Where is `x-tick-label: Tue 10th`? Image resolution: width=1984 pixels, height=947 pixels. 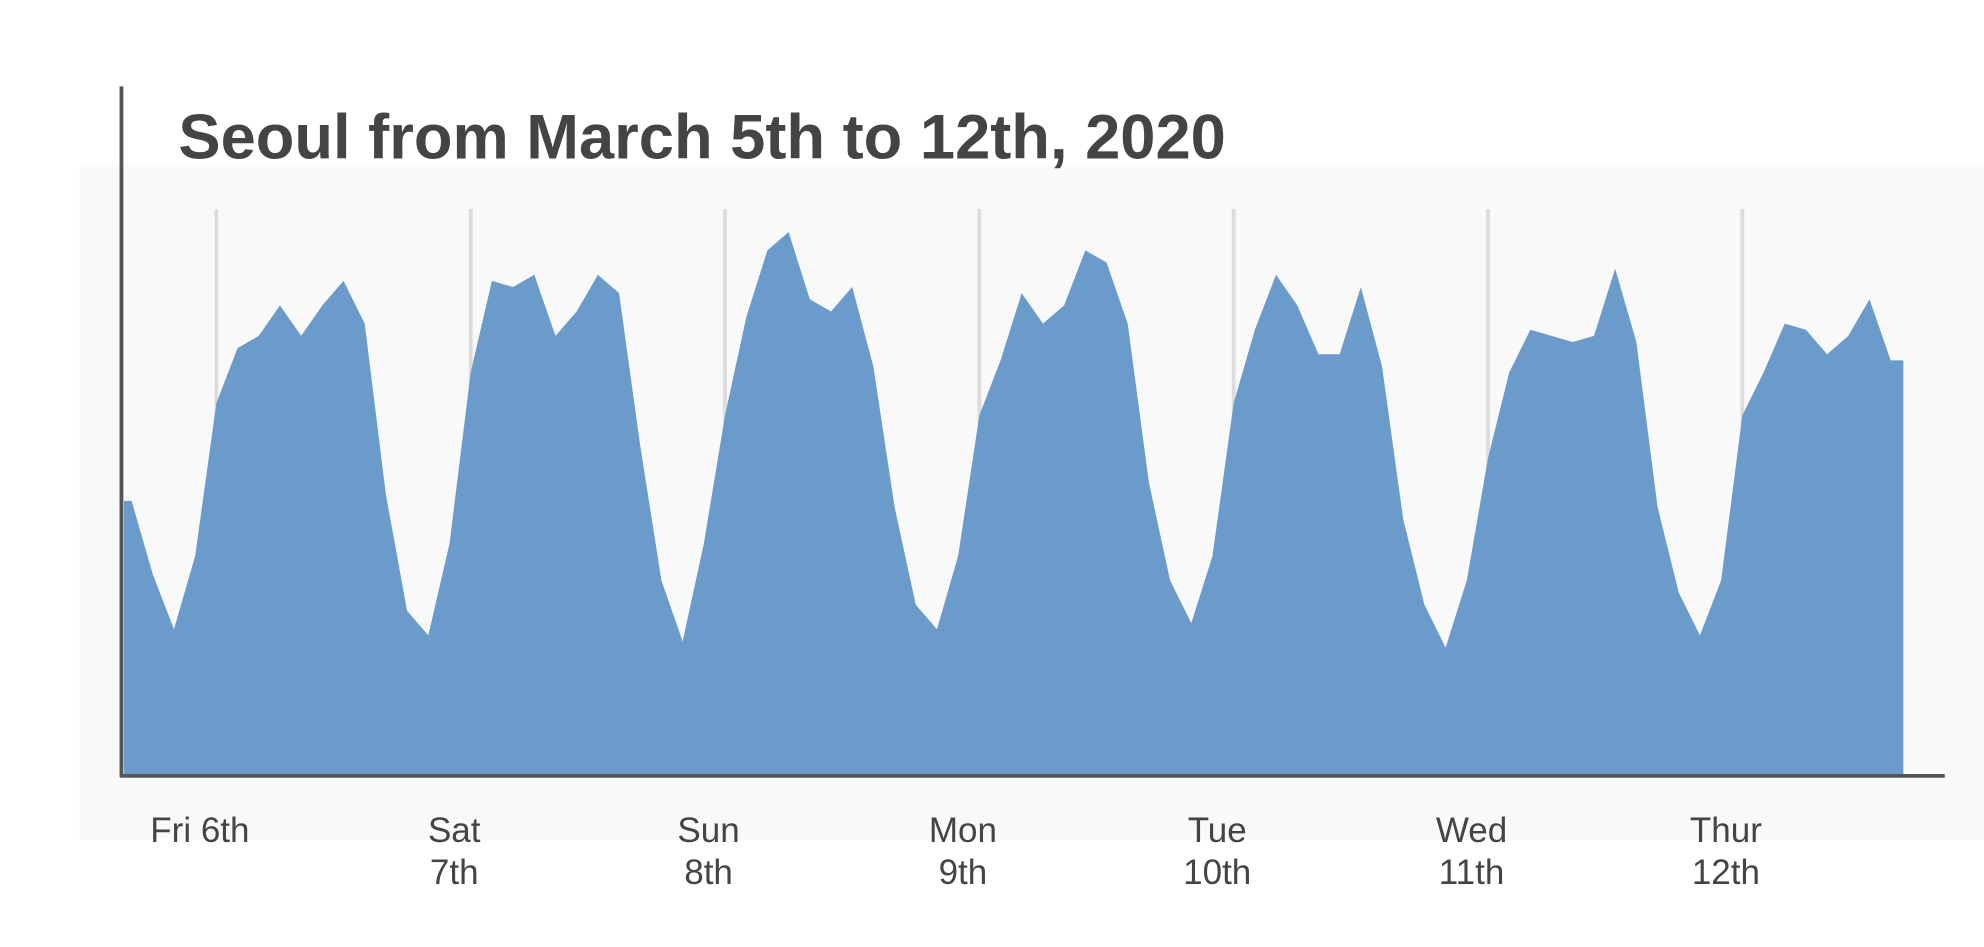 x-tick-label: Tue 10th is located at coordinates (1217, 851).